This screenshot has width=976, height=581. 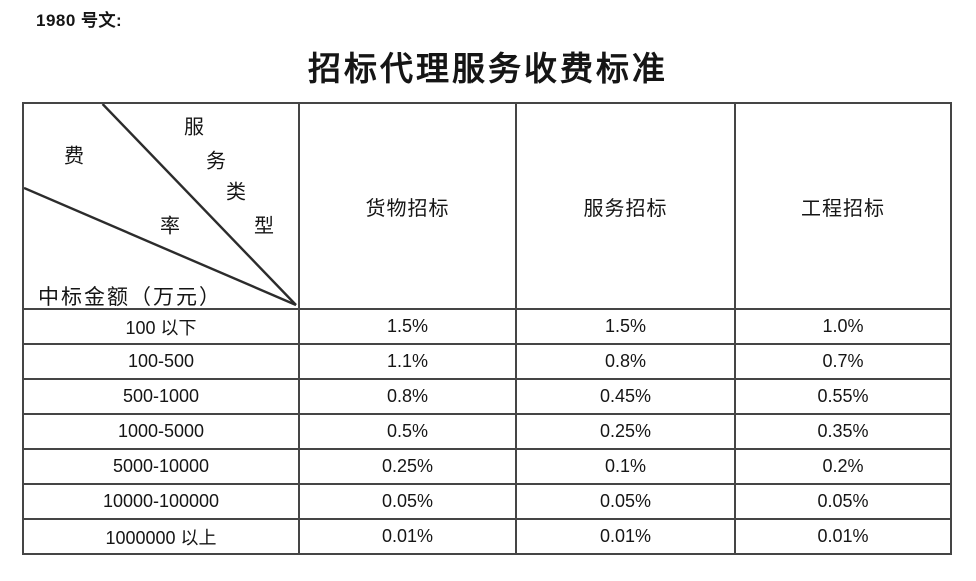 I want to click on table-row: 100-500 1.1% 0.8% 0.7%, so click(x=487, y=361).